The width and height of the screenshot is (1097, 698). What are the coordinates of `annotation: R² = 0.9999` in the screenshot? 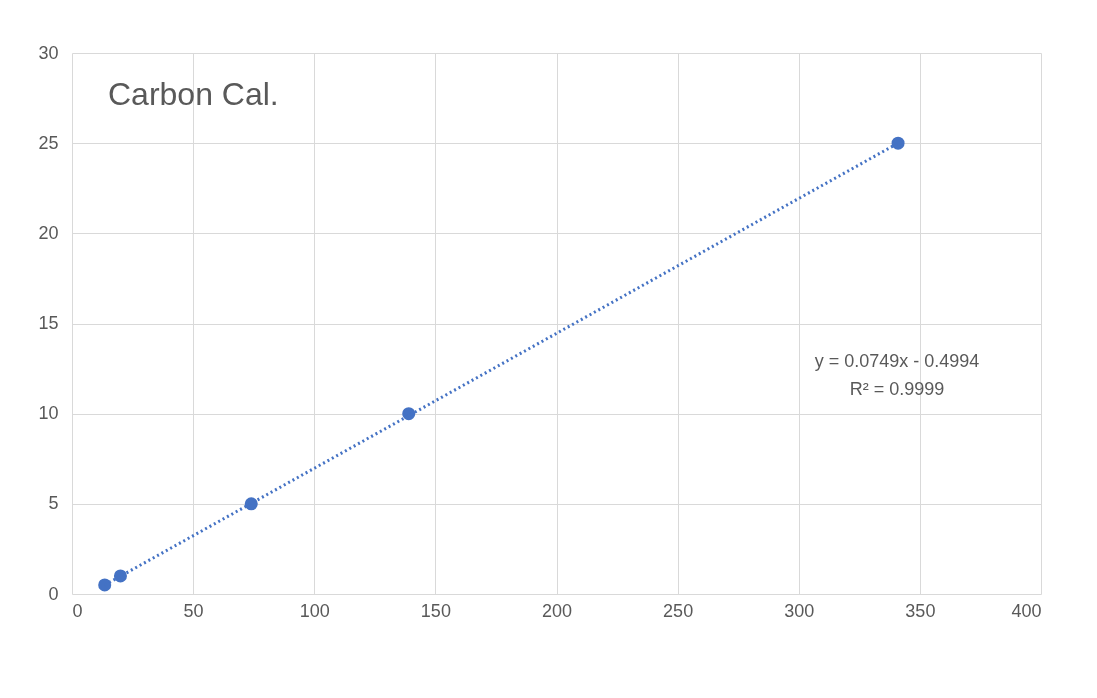 It's located at (897, 389).